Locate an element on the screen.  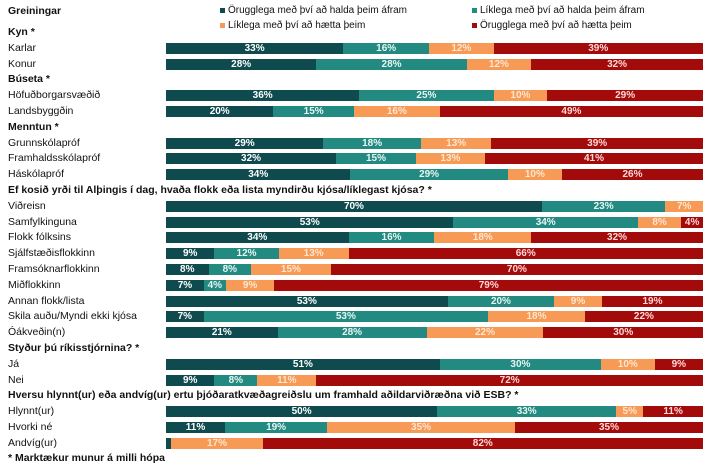
row-label: Viðreisn is located at coordinates (27, 205).